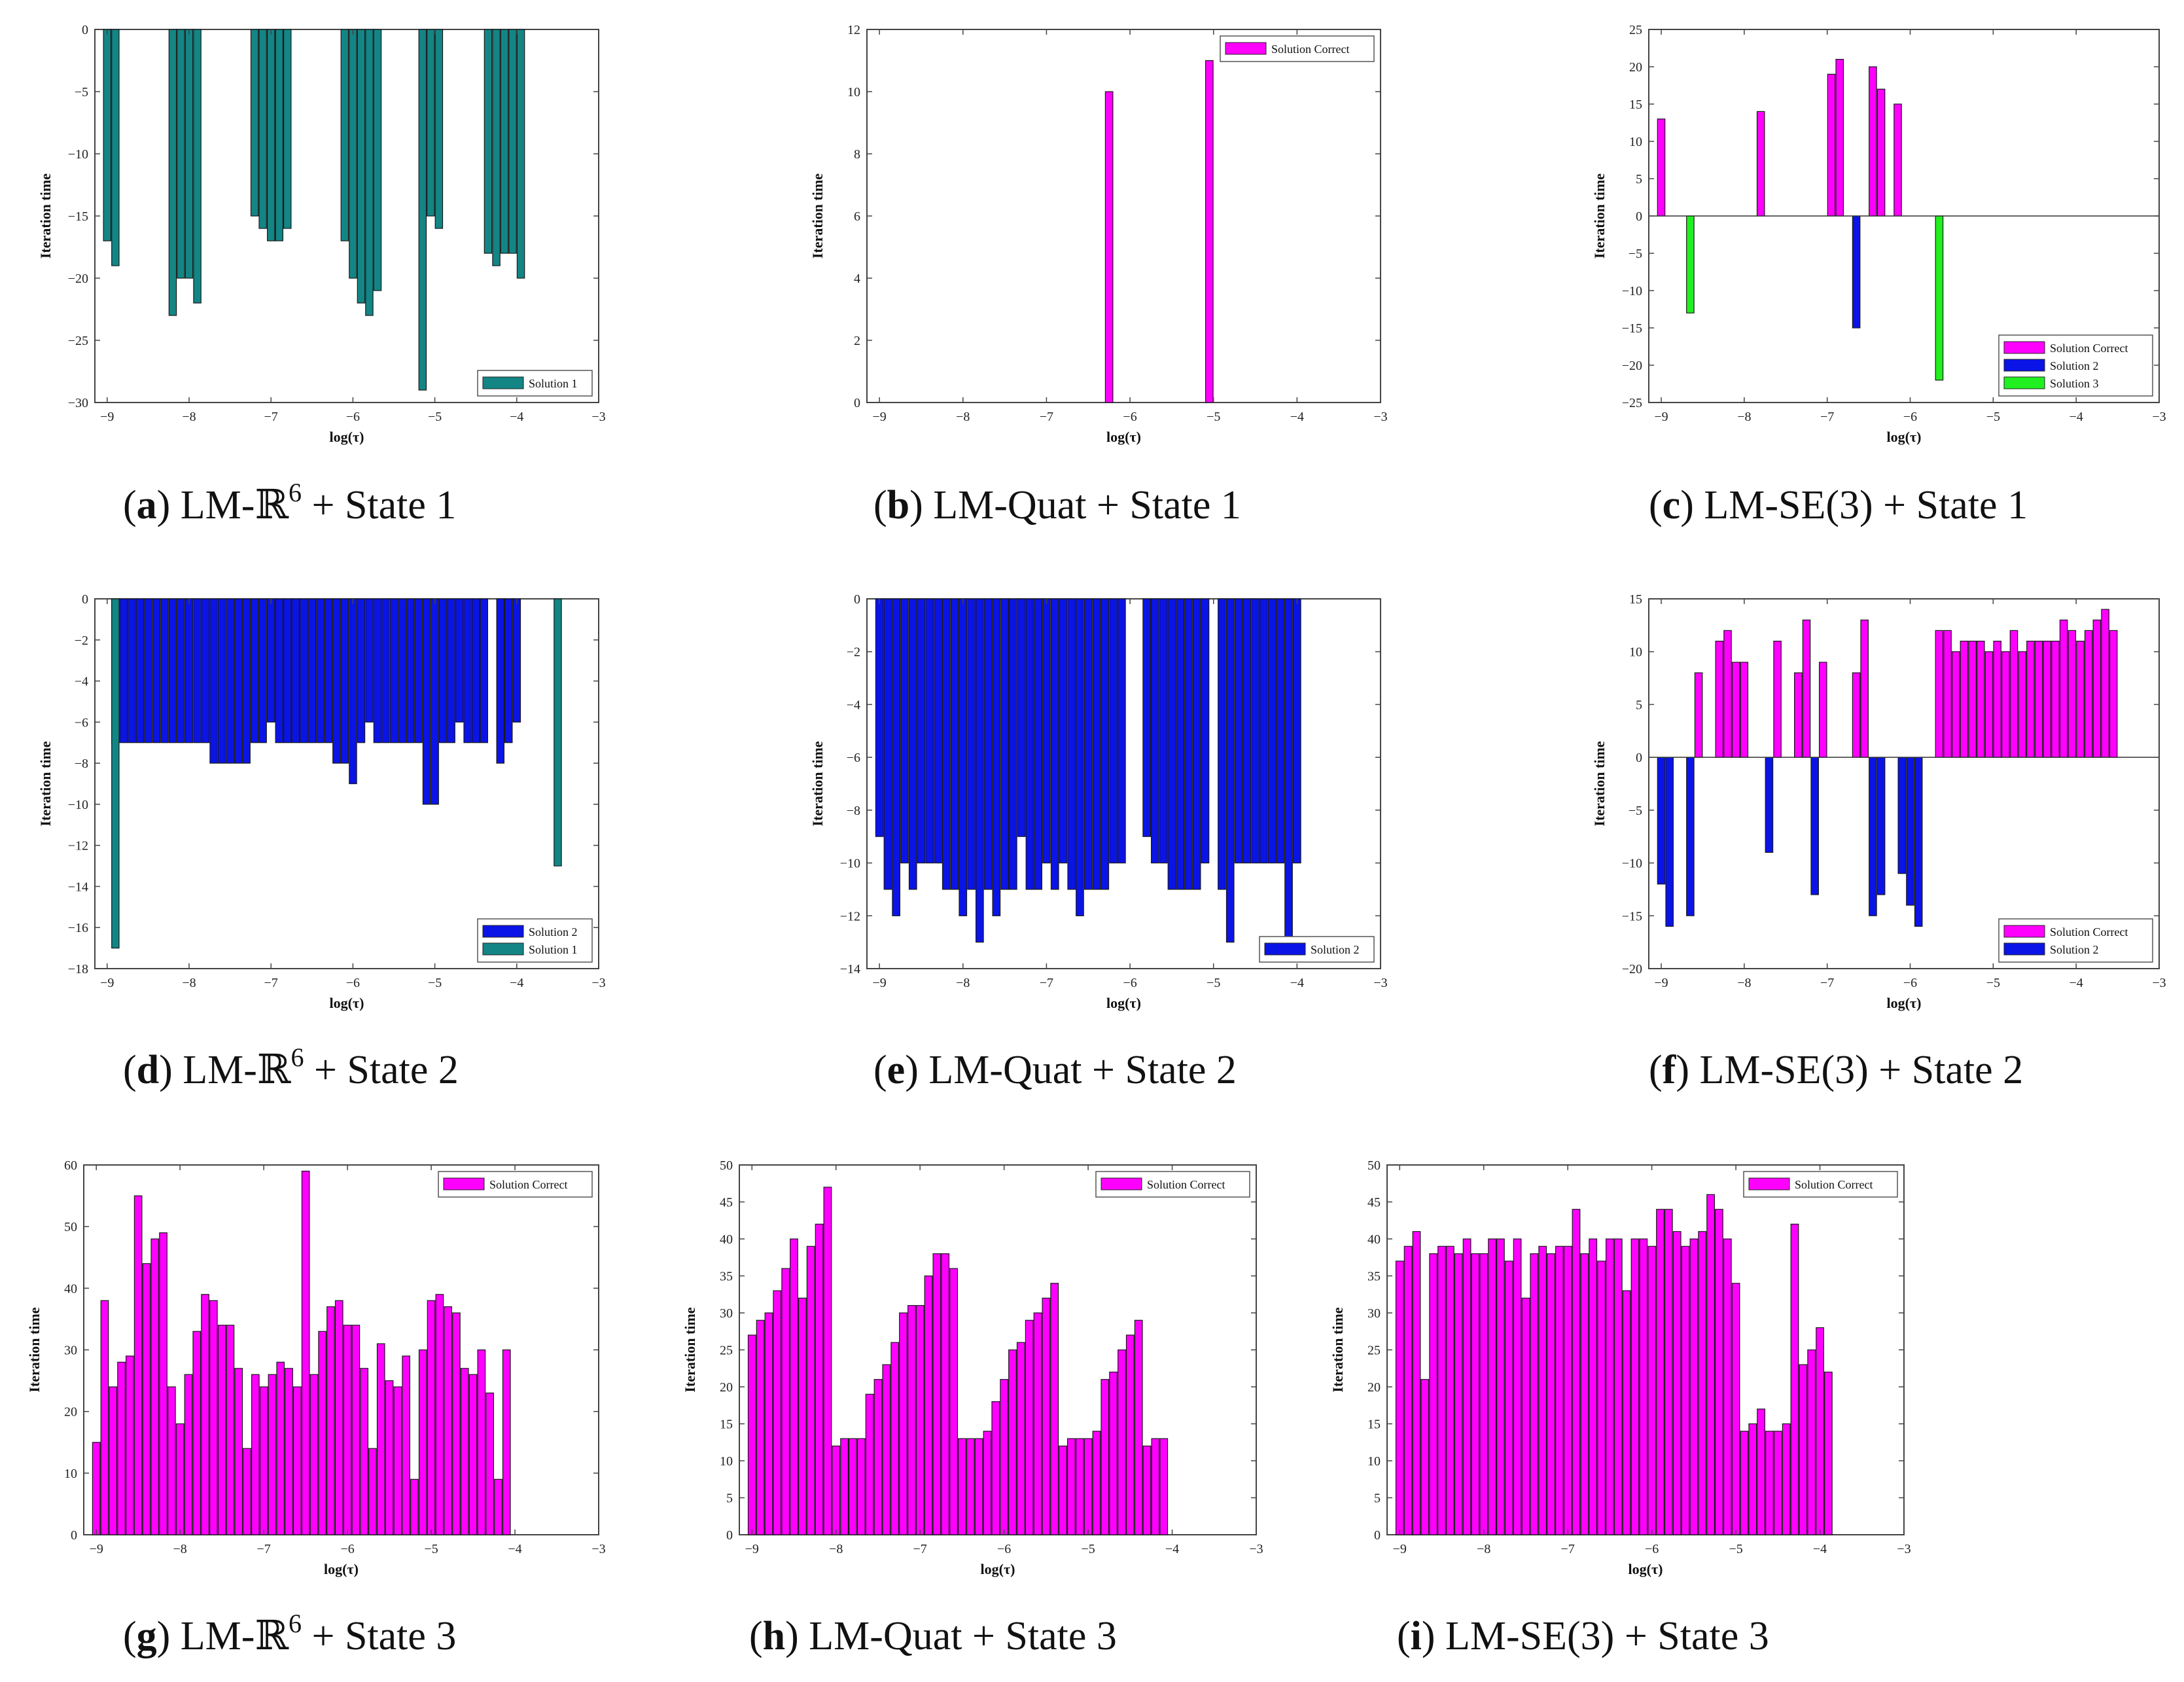 The image size is (2184, 1682). I want to click on caption-paren-close: ) LM-ℝ, so click(223, 505).